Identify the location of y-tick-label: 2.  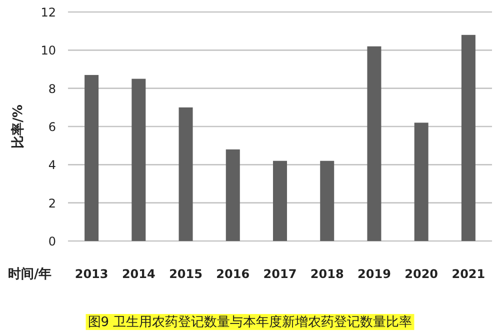
(52, 203).